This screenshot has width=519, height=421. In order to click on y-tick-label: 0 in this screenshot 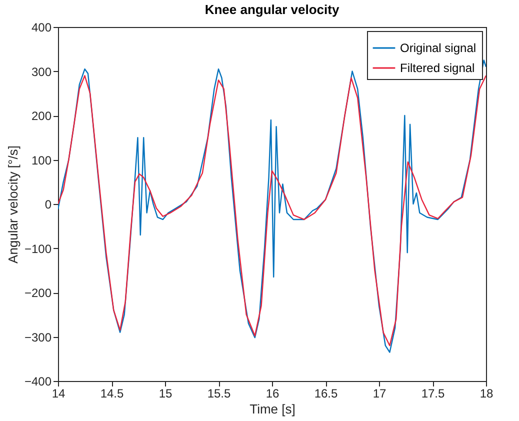, I will do `click(48, 205)`.